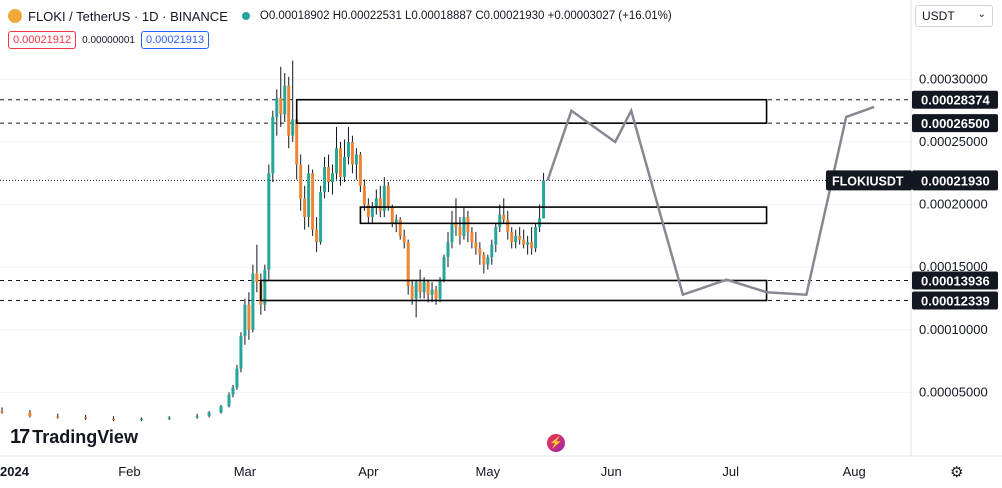  Describe the element at coordinates (129, 471) in the screenshot. I see `x-tick-label: Feb` at that location.